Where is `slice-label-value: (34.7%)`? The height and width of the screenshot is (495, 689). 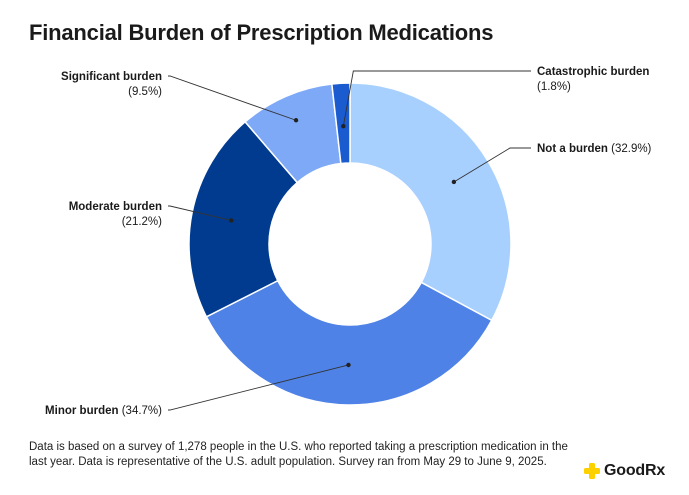 slice-label-value: (34.7%) is located at coordinates (142, 411).